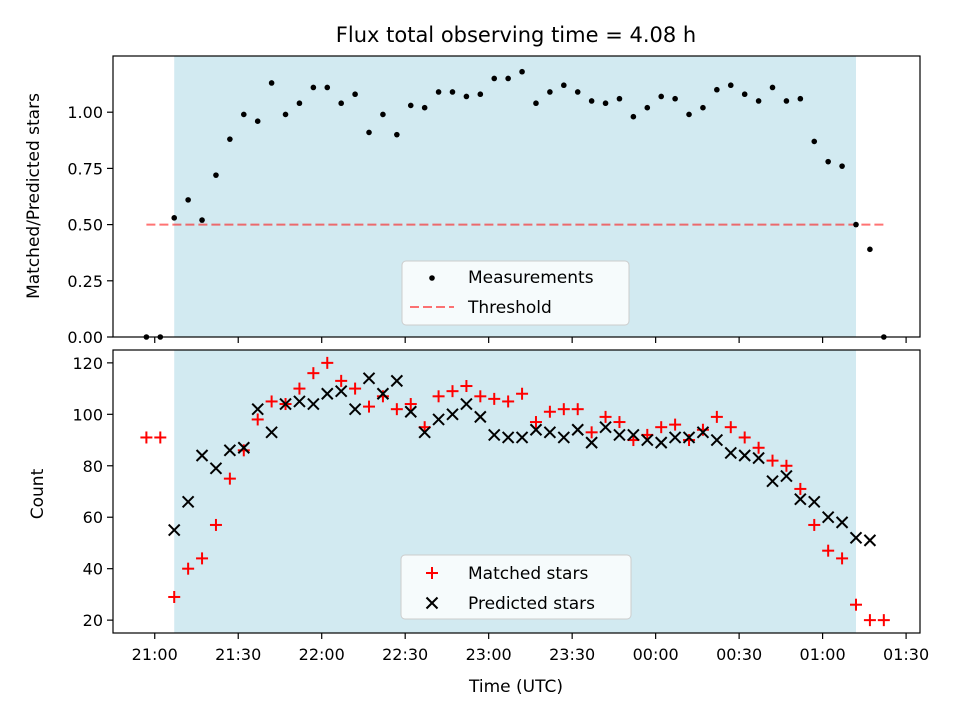  What do you see at coordinates (432, 278) in the screenshot?
I see `legend-marker-measurements` at bounding box center [432, 278].